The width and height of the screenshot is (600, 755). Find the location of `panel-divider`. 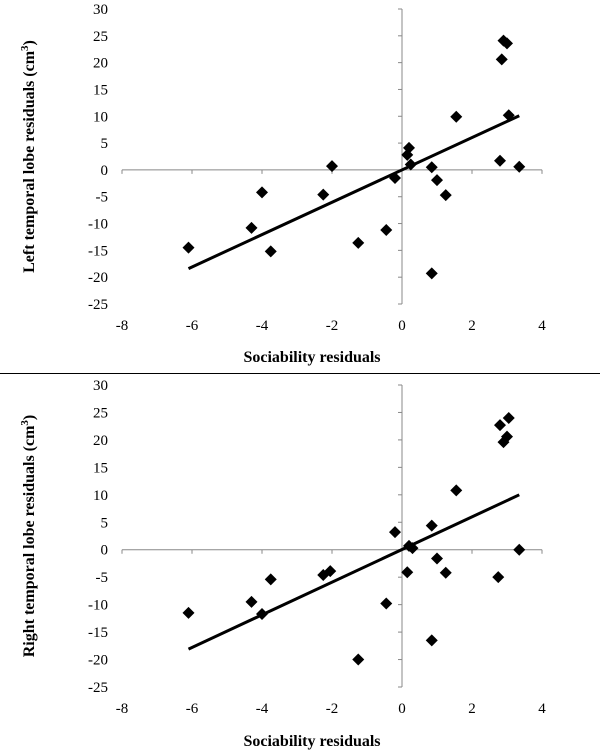

panel-divider is located at coordinates (300, 373).